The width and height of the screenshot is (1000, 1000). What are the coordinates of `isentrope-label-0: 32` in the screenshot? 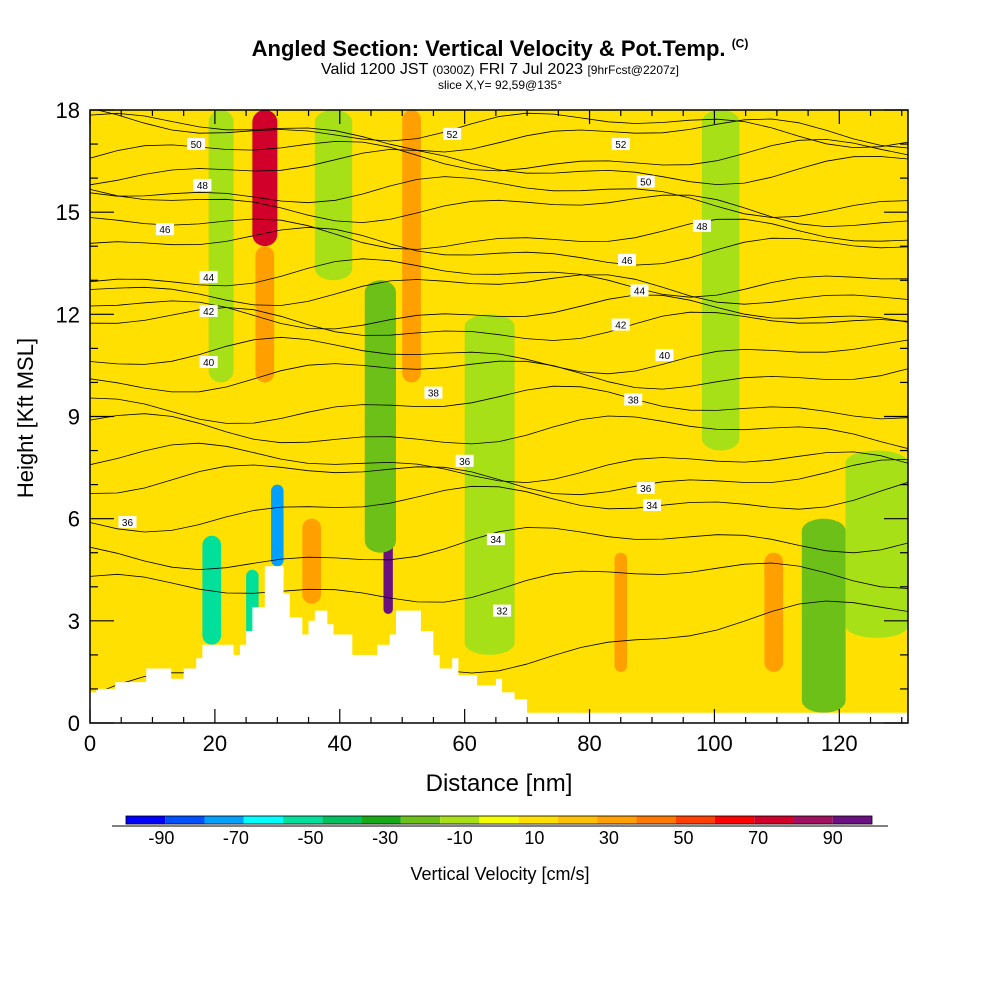 It's located at (503, 612).